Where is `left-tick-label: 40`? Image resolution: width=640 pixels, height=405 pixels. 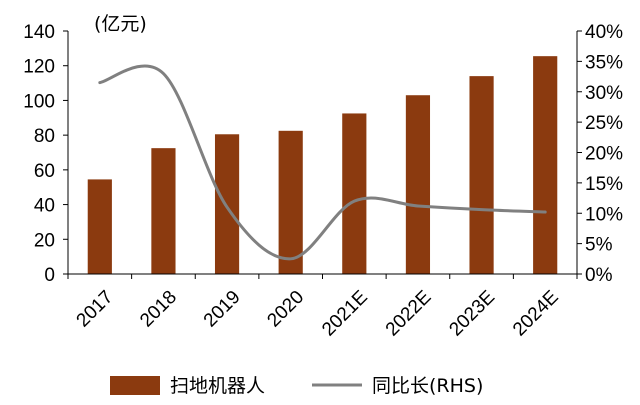 left-tick-label: 40 is located at coordinates (44, 206).